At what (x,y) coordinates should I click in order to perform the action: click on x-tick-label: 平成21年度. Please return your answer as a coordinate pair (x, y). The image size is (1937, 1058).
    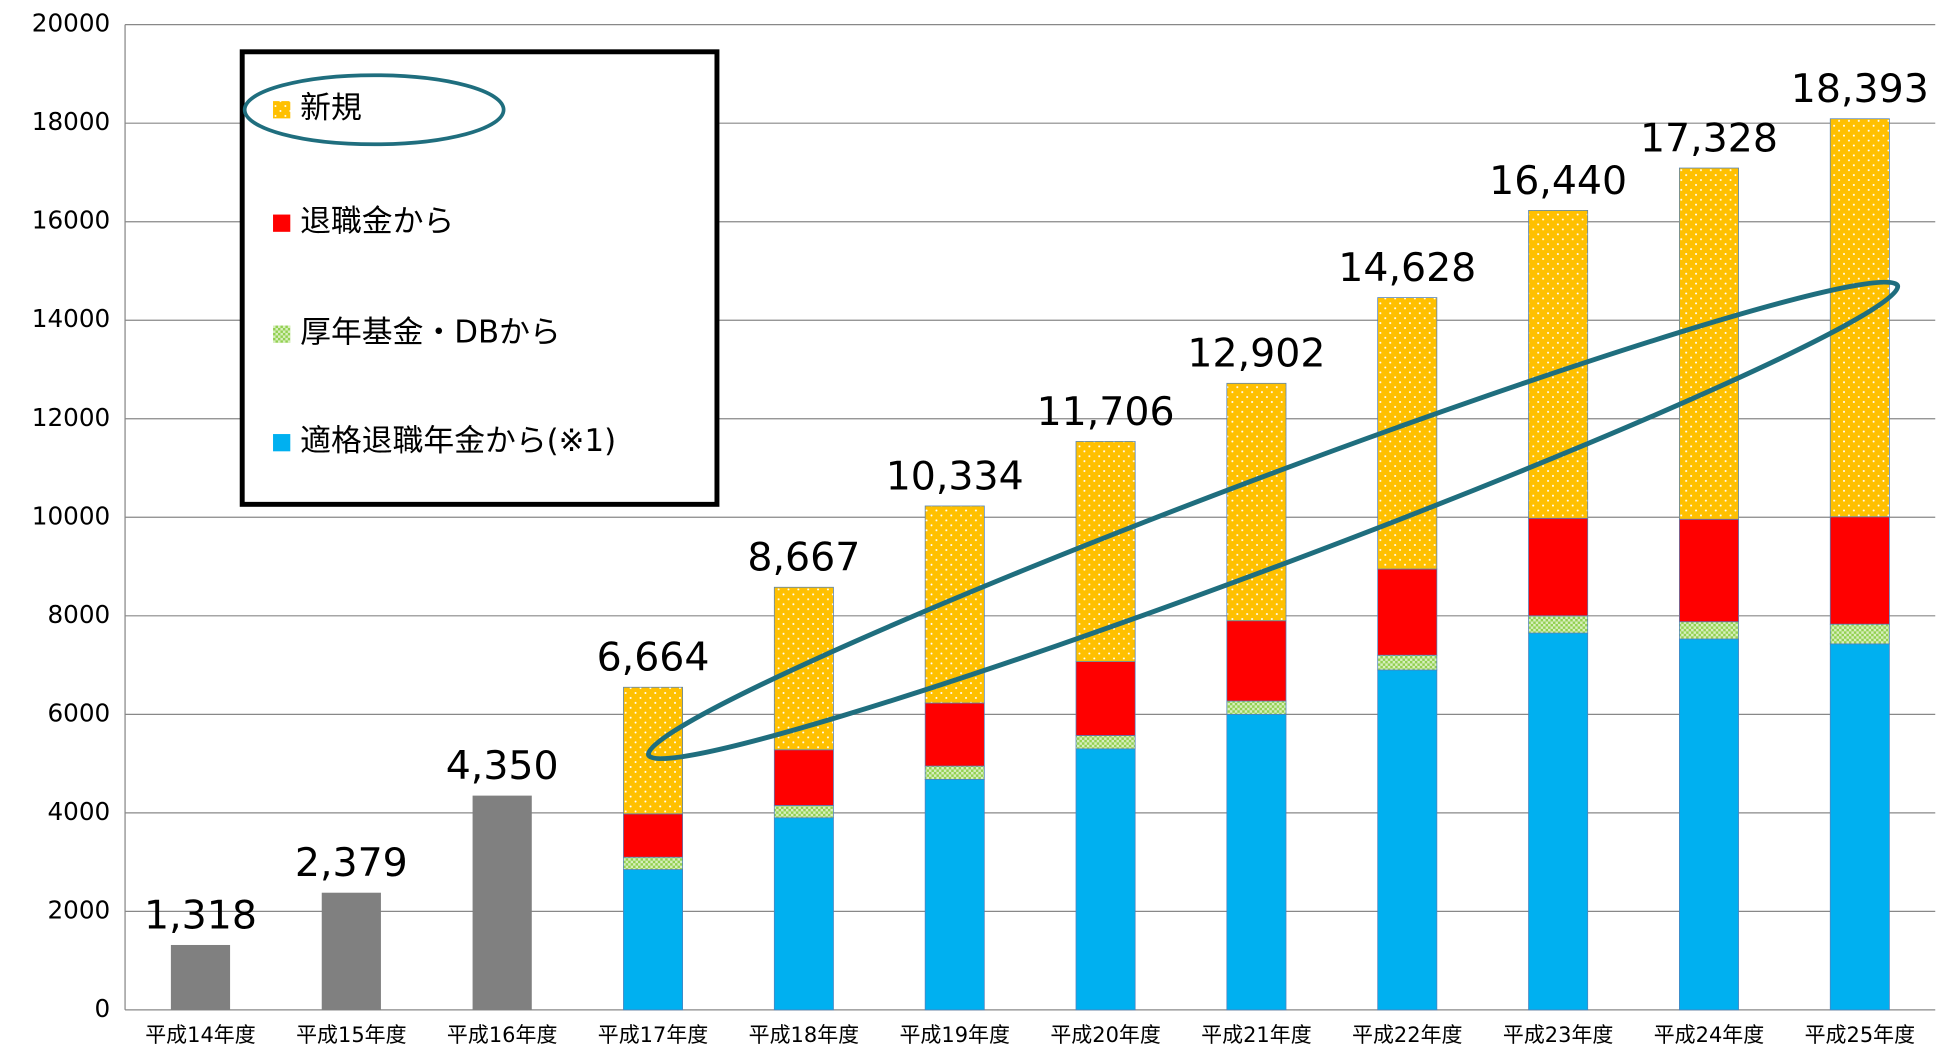
    Looking at the image, I should click on (1256, 1035).